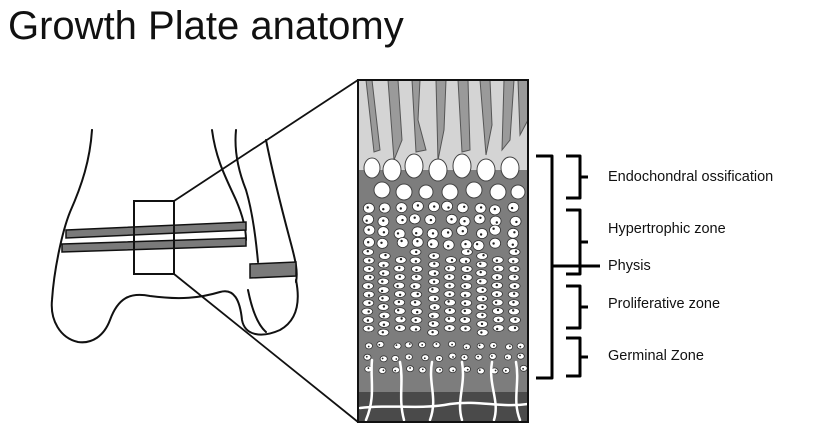 The height and width of the screenshot is (430, 828). I want to click on label-endochondral: Endochondral ossification, so click(691, 177).